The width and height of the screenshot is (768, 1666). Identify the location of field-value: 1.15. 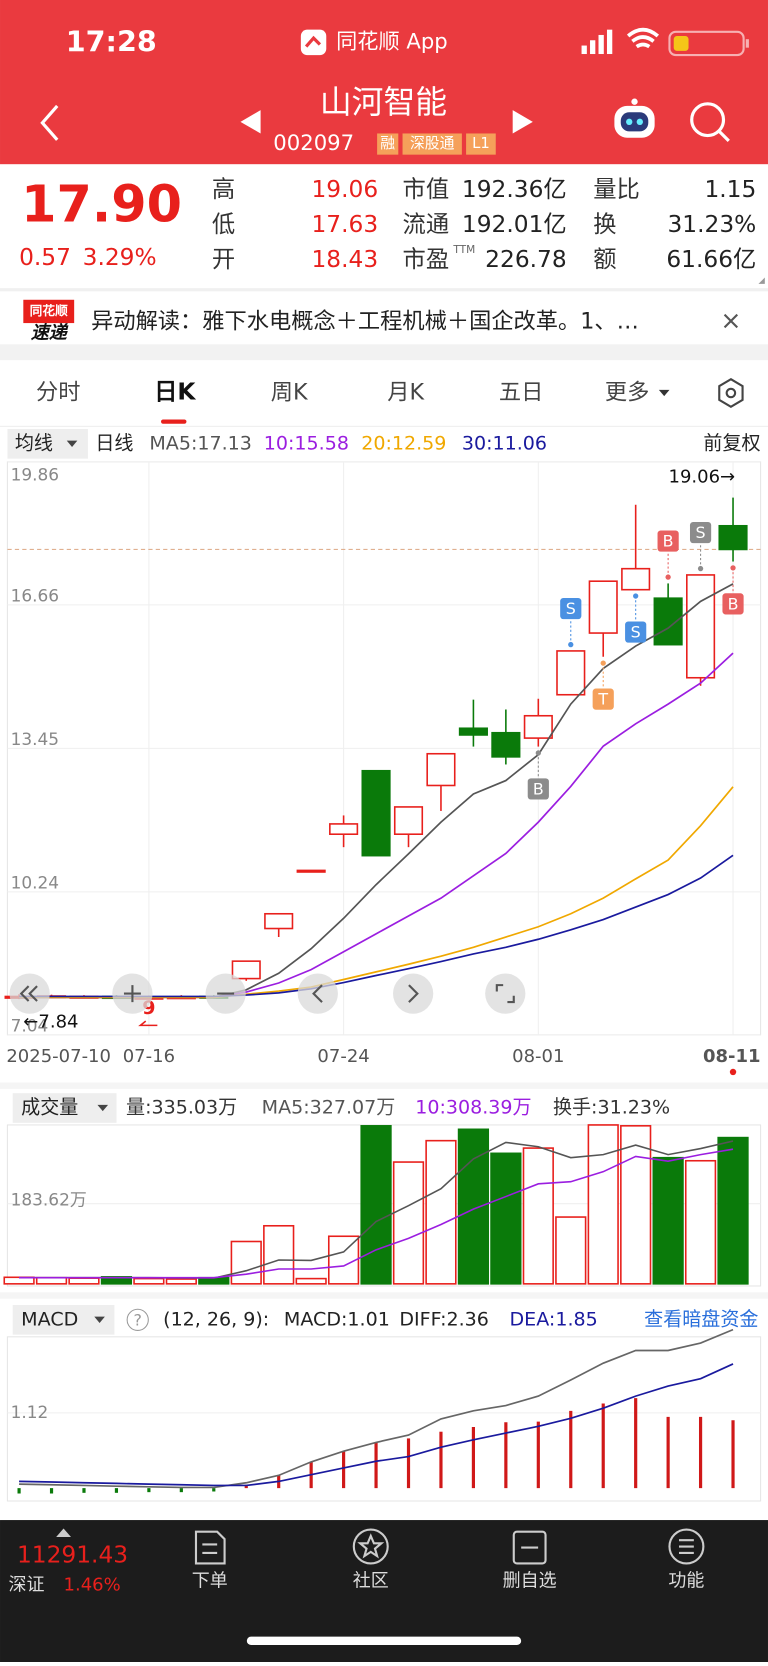
(730, 189).